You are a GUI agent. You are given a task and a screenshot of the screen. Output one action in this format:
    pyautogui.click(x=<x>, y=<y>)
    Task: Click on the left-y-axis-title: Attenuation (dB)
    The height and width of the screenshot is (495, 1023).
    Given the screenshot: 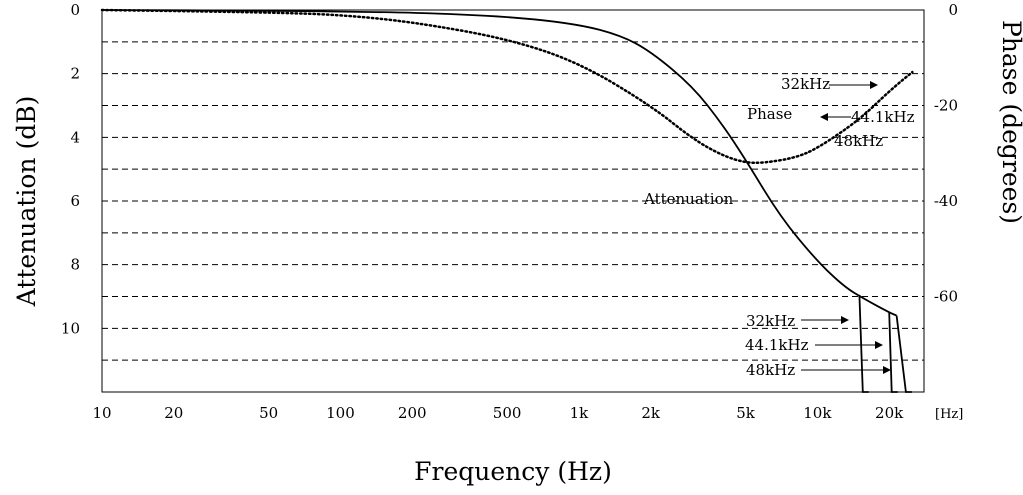 What is the action you would take?
    pyautogui.click(x=26, y=202)
    